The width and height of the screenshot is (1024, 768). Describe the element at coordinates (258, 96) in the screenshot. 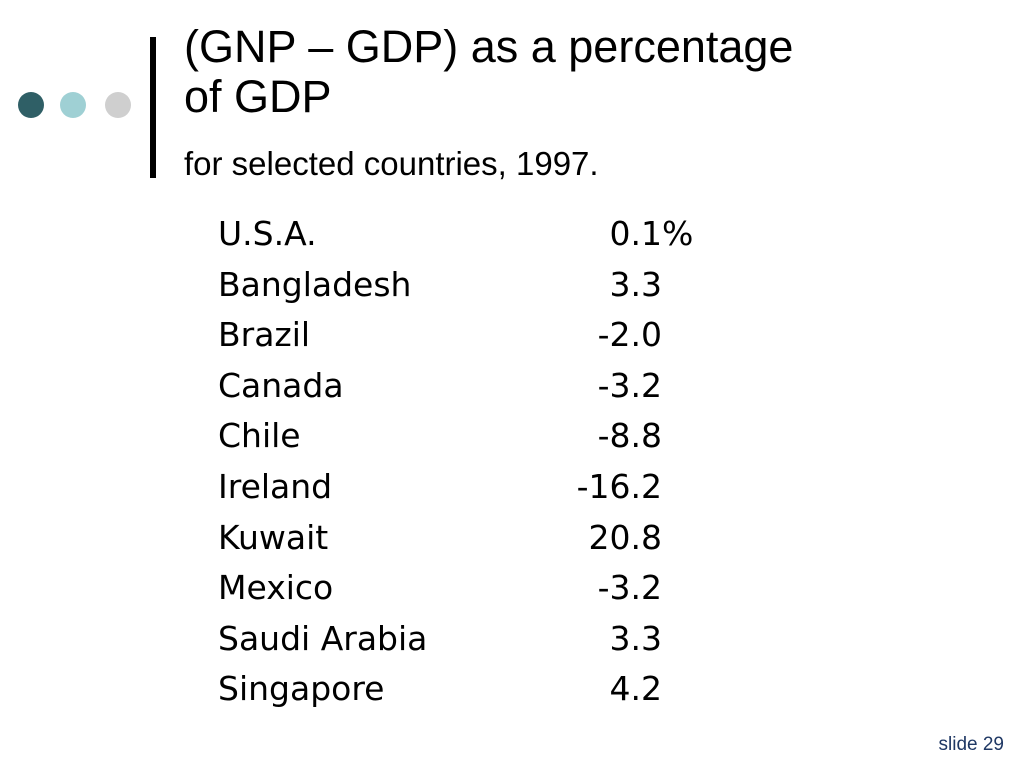

I see `slide-title-line-2: of GDP` at that location.